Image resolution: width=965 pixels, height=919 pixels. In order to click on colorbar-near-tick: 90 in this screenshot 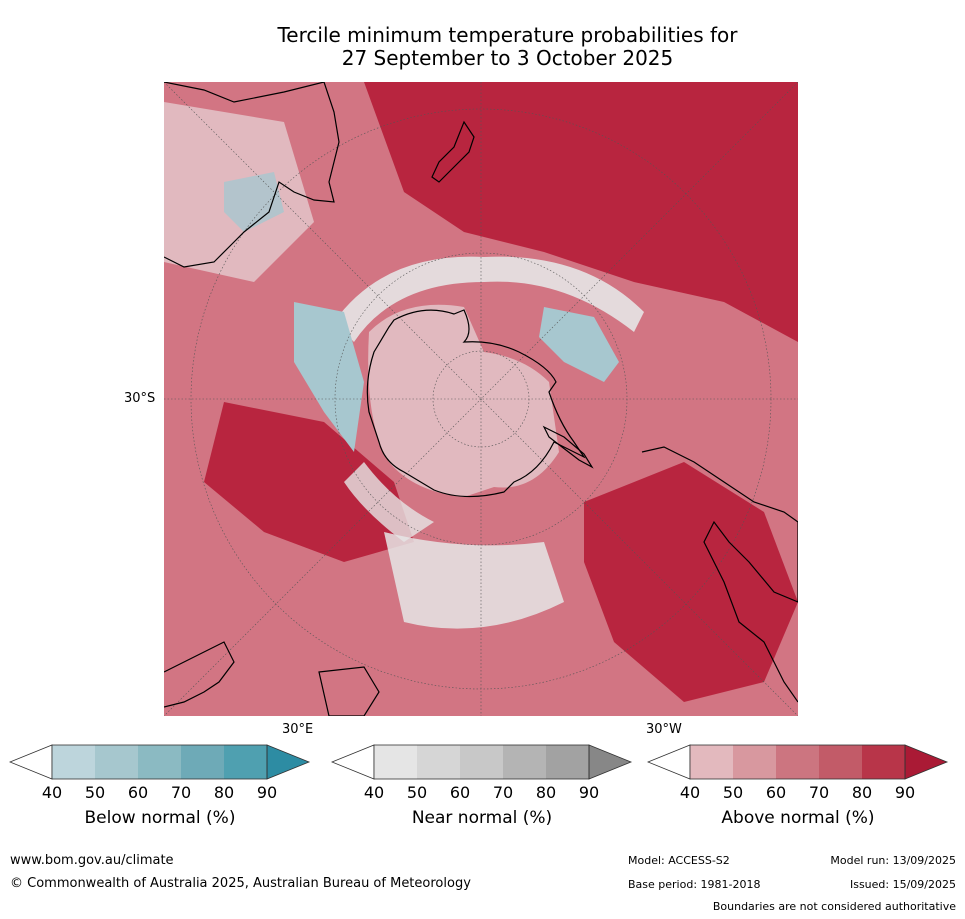, I will do `click(589, 792)`.